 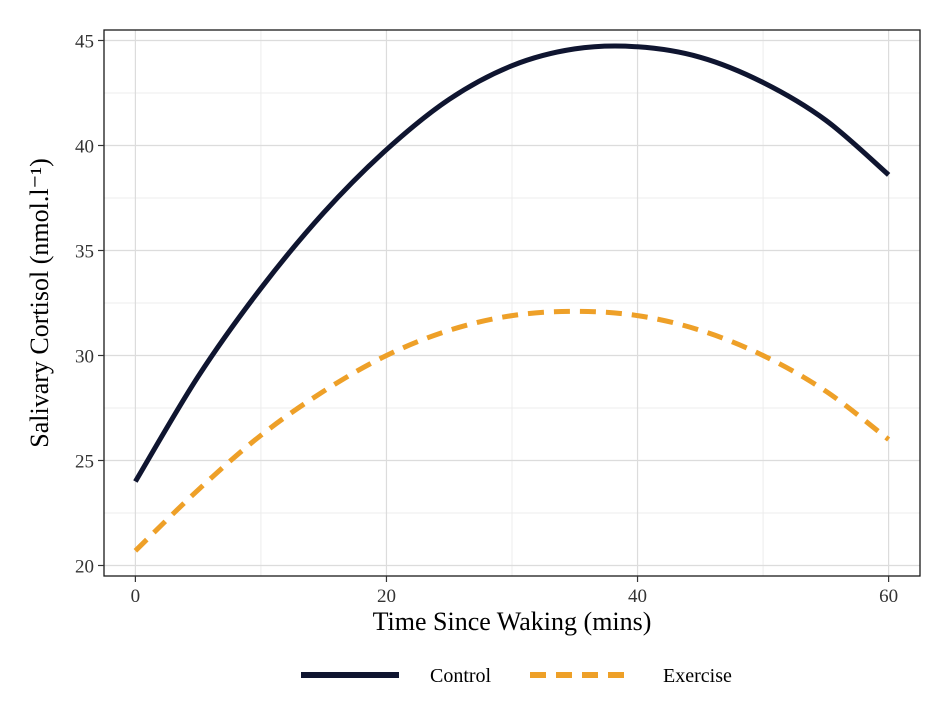 What do you see at coordinates (84, 147) in the screenshot?
I see `y-tick-label: 40` at bounding box center [84, 147].